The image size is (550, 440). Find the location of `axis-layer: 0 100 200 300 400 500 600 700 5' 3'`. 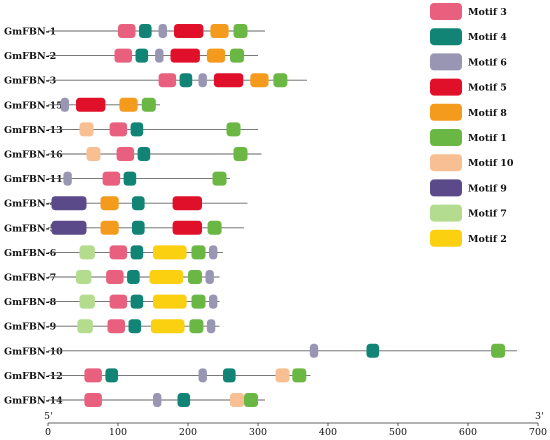

axis-layer: 0 100 200 300 400 500 600 700 5' 3' is located at coordinates (295, 424).